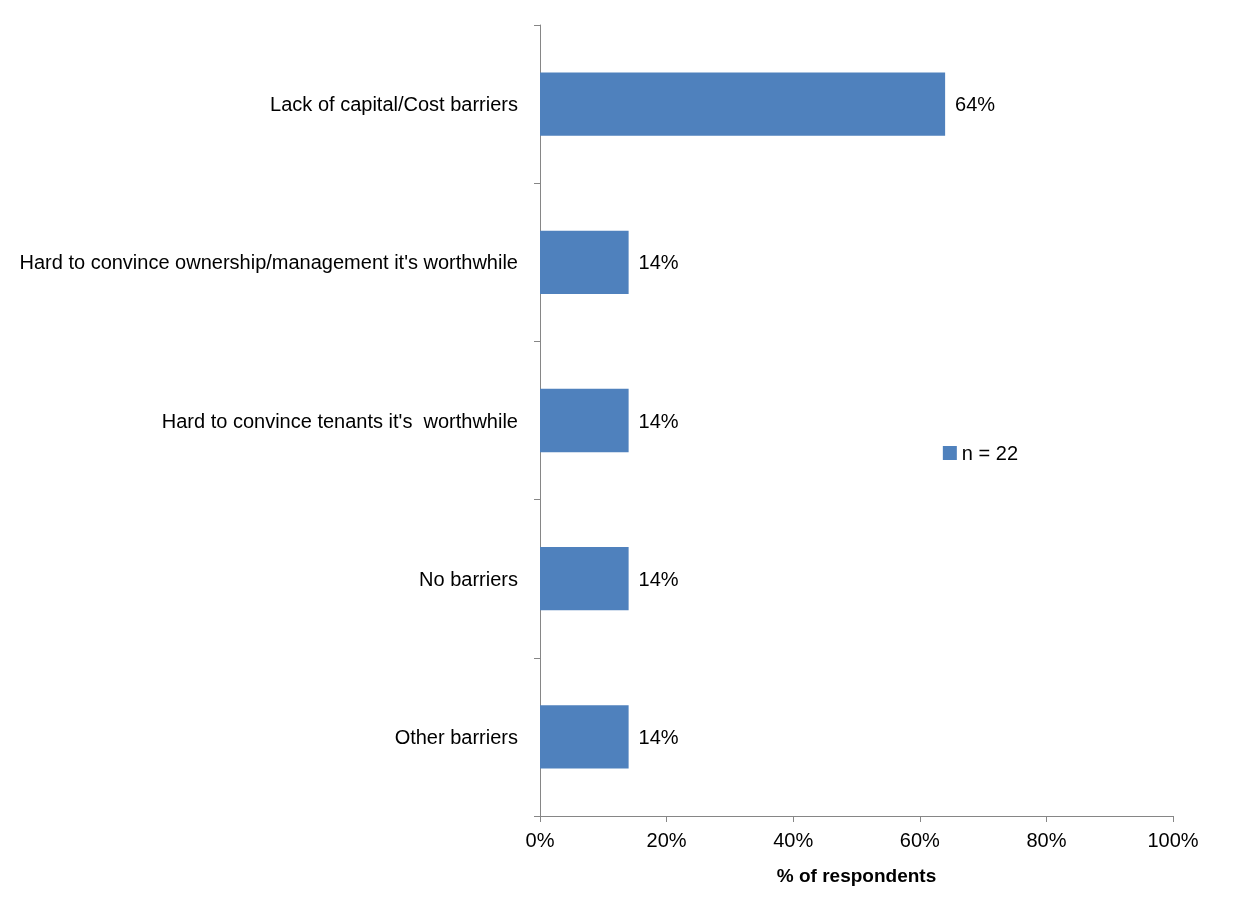 This screenshot has height=906, width=1248. I want to click on y-tick-label: Hard to convince ownership/management it's worthwhile, so click(268, 262).